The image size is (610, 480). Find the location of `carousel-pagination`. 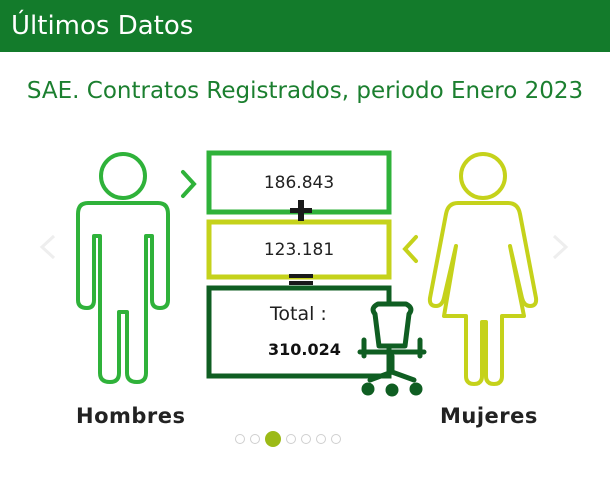

carousel-pagination is located at coordinates (288, 439).